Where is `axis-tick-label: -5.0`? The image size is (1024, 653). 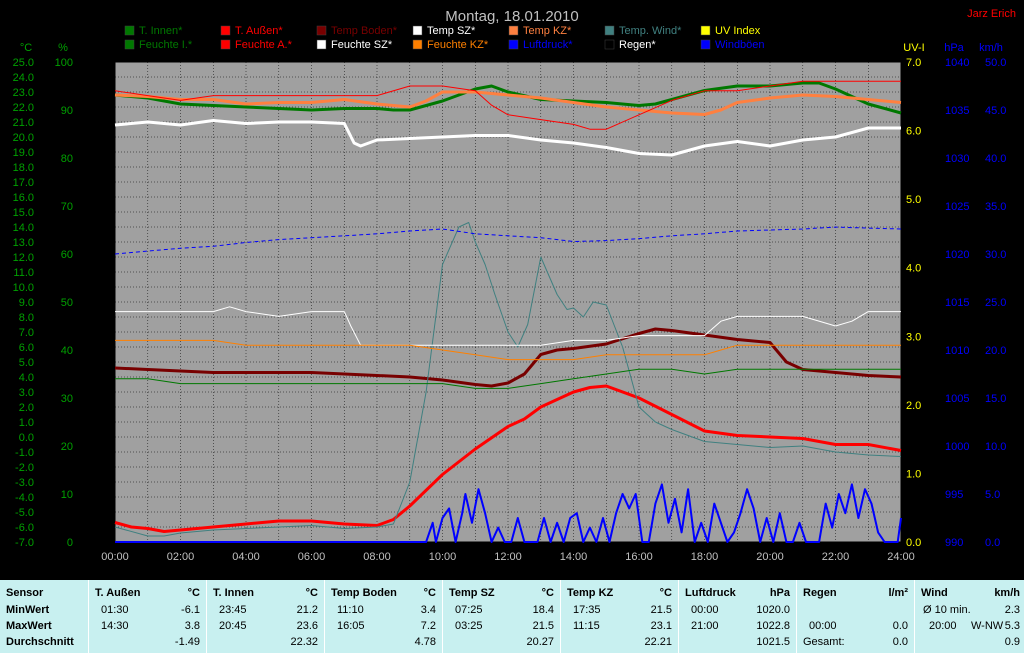 axis-tick-label: -5.0 is located at coordinates (24, 513).